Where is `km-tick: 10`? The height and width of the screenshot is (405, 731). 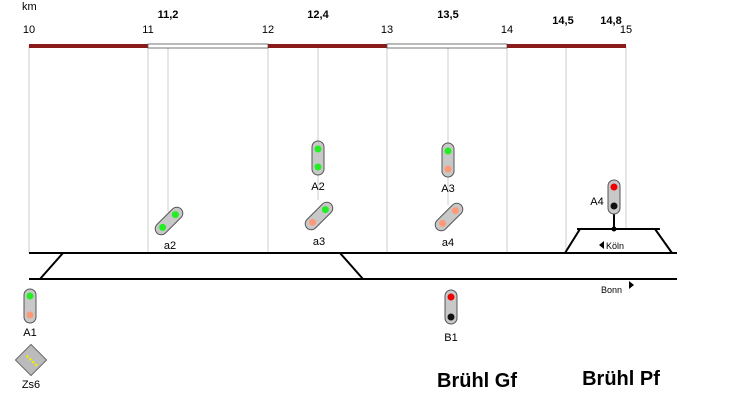
km-tick: 10 is located at coordinates (29, 30).